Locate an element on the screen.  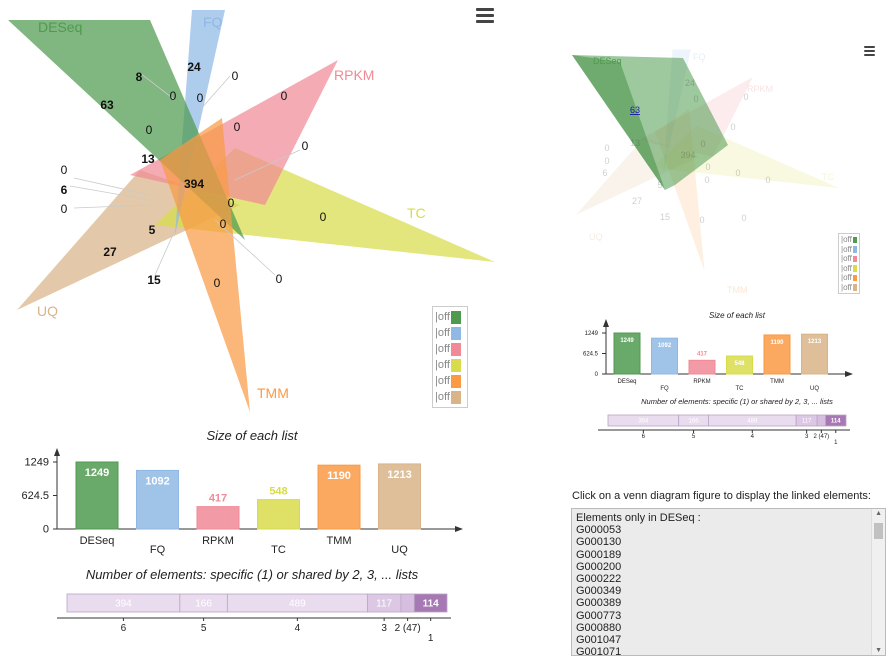
bar-value-label: 417 is located at coordinates (702, 354).